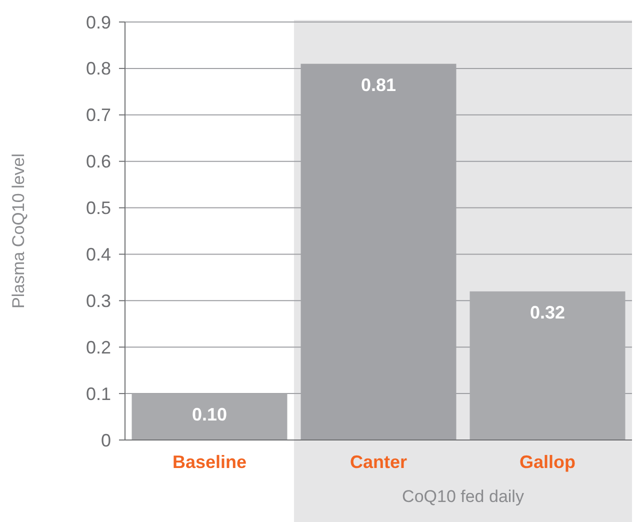 This screenshot has height=522, width=635. What do you see at coordinates (378, 84) in the screenshot?
I see `data-label: 0.81` at bounding box center [378, 84].